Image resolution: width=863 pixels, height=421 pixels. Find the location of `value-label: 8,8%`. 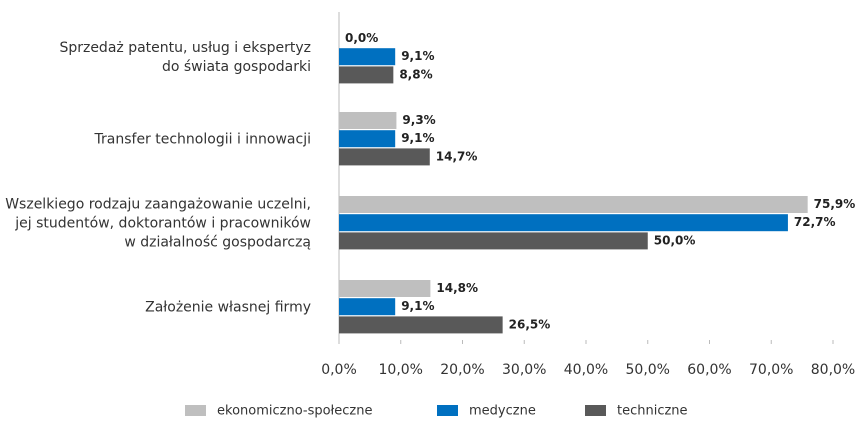

value-label: 8,8% is located at coordinates (415, 74).